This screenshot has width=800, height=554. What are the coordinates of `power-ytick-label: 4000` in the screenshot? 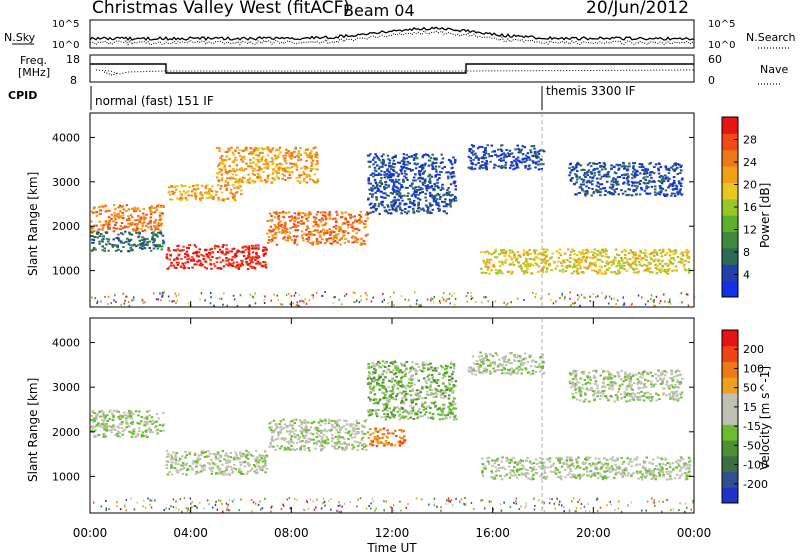 It's located at (66, 137).